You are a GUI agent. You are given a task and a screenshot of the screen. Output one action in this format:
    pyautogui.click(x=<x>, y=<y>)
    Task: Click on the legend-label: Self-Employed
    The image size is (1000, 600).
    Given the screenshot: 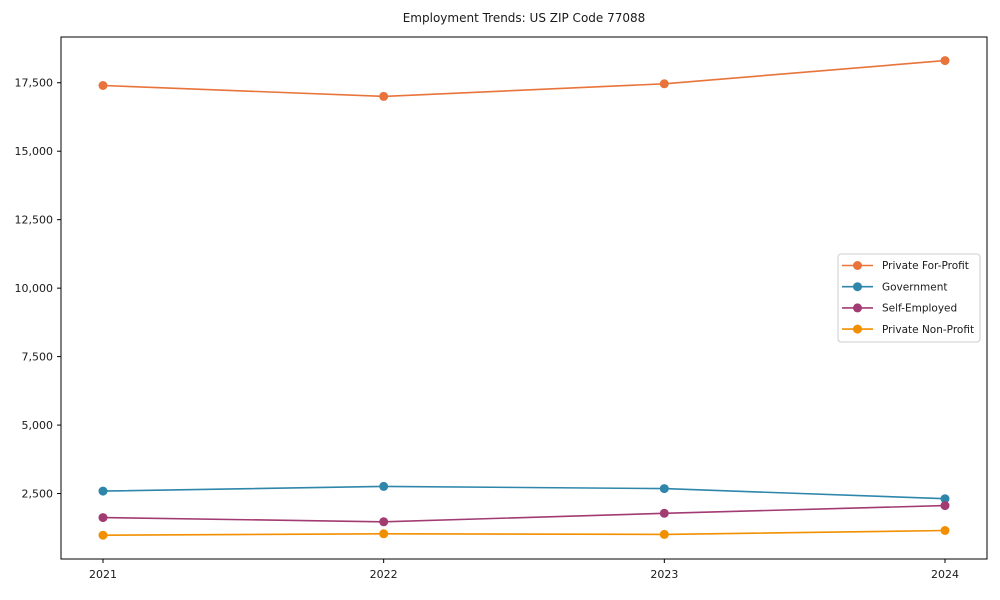 What is the action you would take?
    pyautogui.click(x=919, y=309)
    